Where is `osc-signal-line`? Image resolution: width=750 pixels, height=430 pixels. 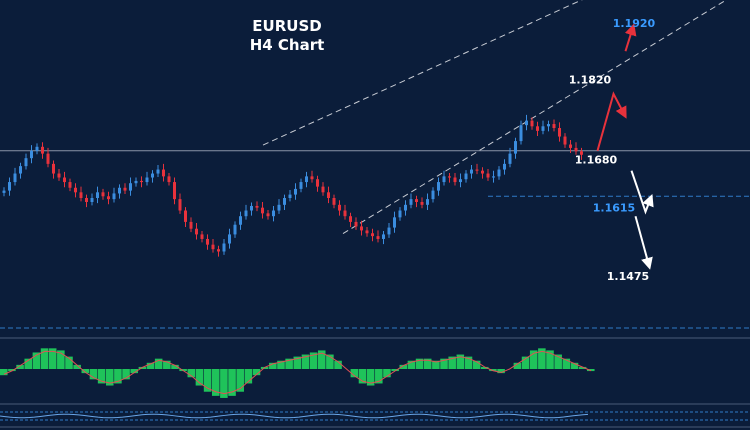
osc-signal-line is located at coordinates (297, 372).